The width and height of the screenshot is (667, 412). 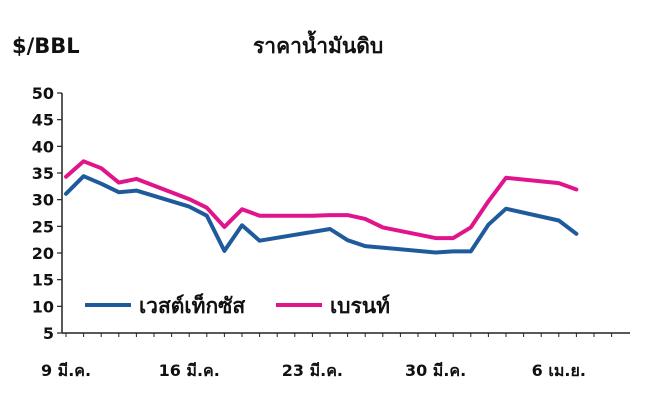 What do you see at coordinates (318, 44) in the screenshot?
I see `chart-title: ราคาน้ำมันดิบ` at bounding box center [318, 44].